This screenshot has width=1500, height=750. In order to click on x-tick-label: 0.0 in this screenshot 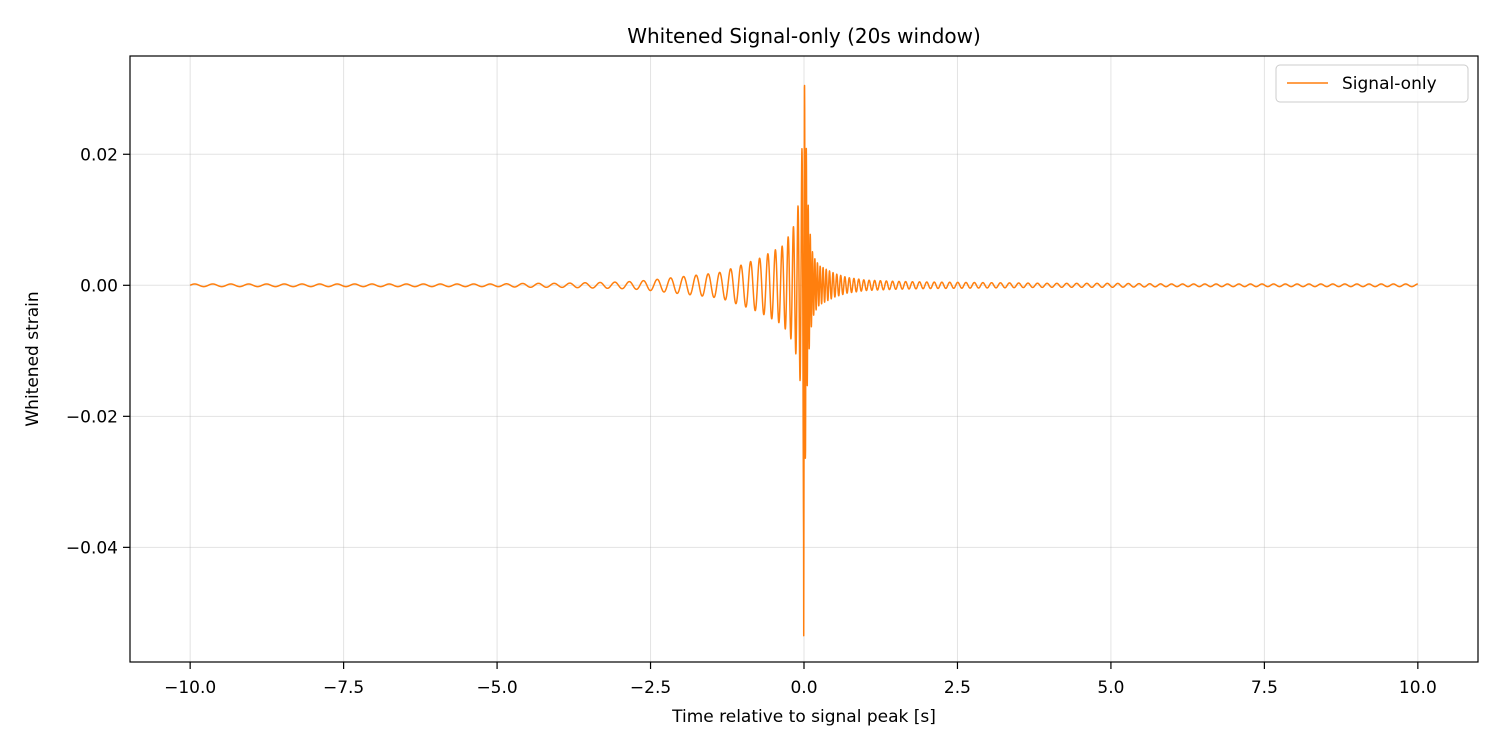, I will do `click(803, 688)`.